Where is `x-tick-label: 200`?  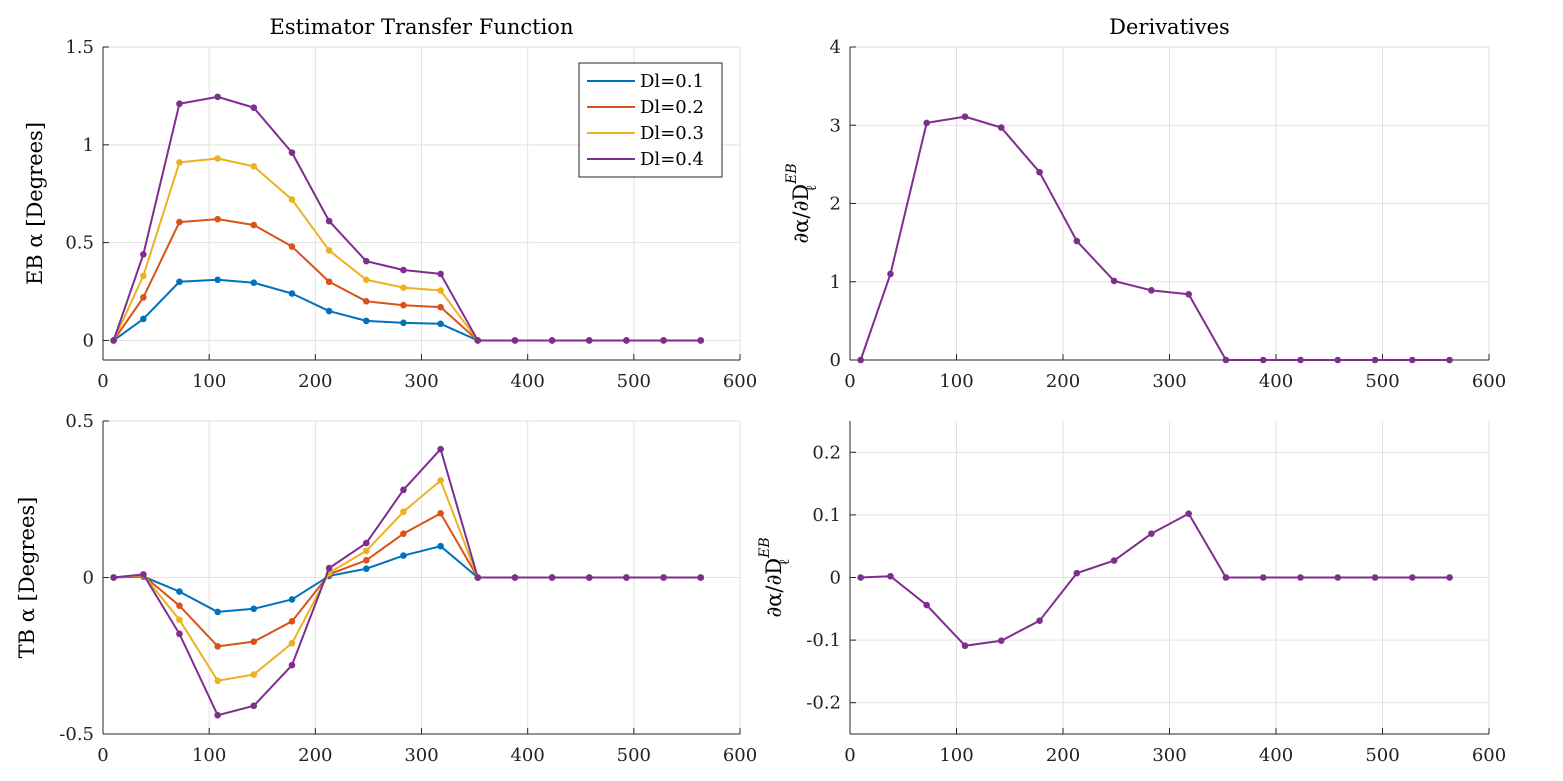 x-tick-label: 200 is located at coordinates (315, 755).